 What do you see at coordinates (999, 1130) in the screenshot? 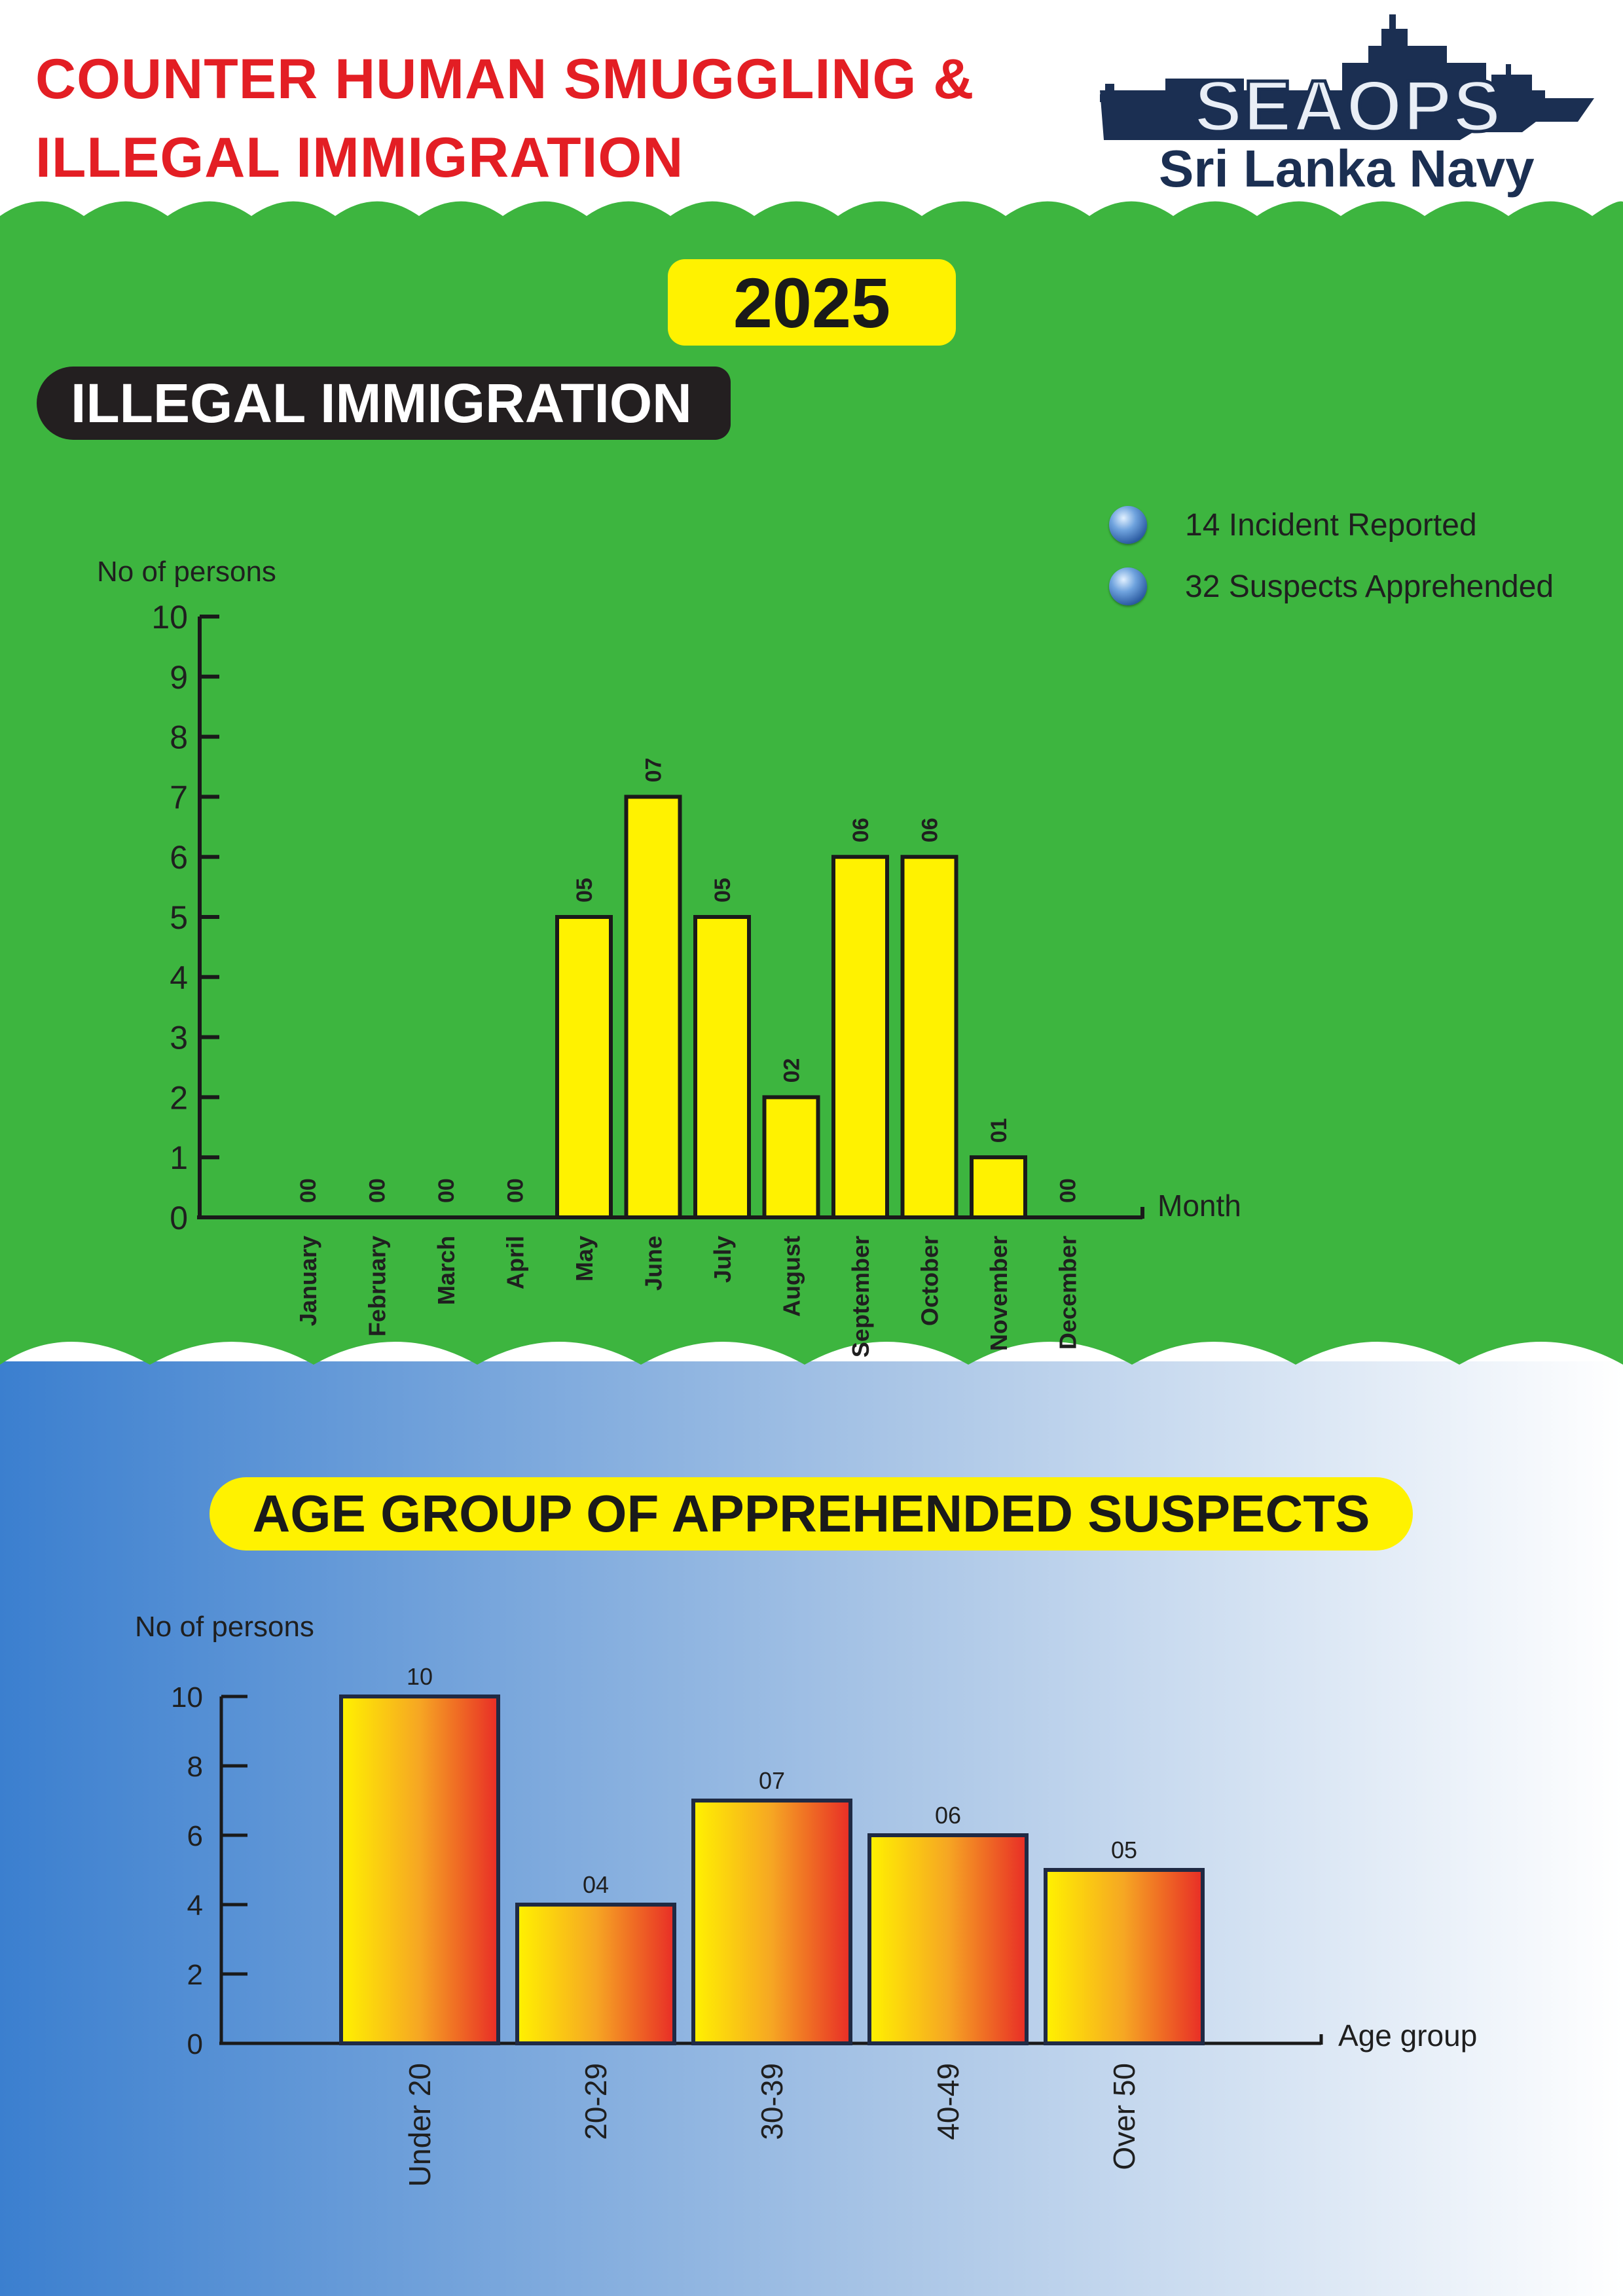
I see `data-label: 01` at bounding box center [999, 1130].